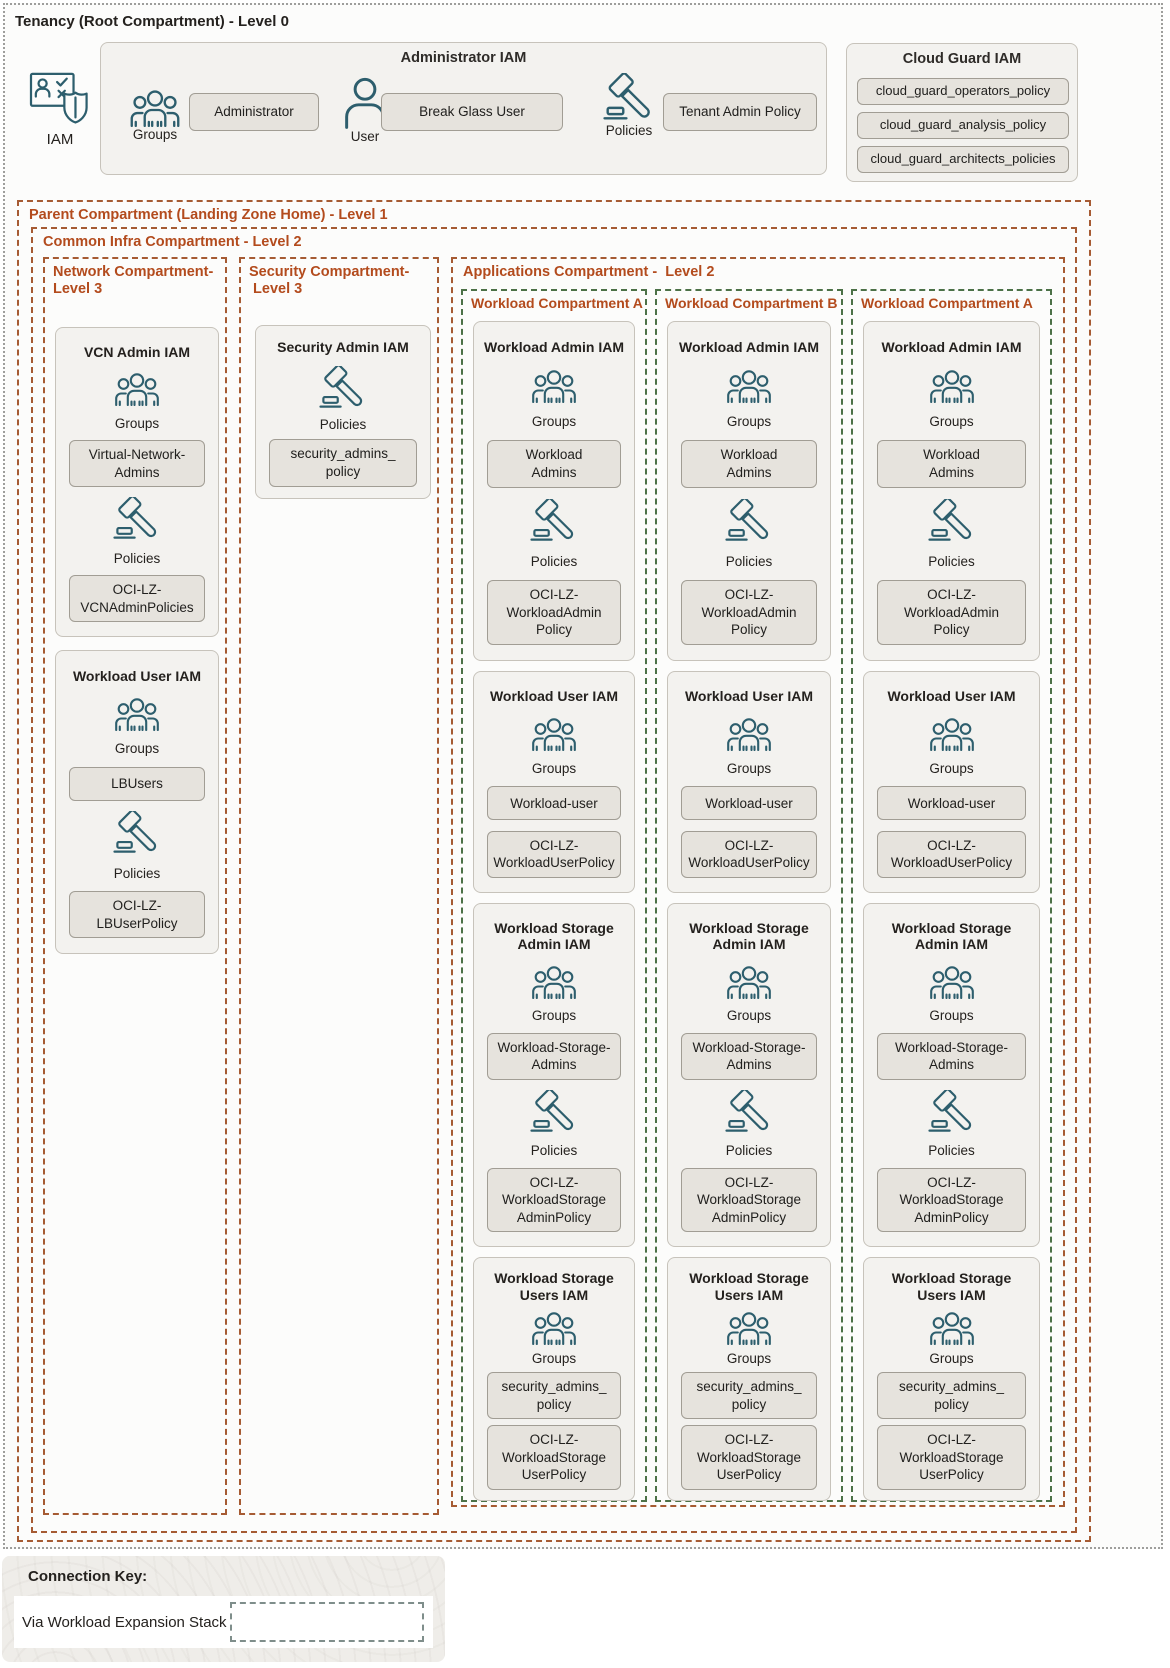 The image size is (1170, 1668). I want to click on connection-key-item-label: Via Workload Expansion Stack, so click(124, 1622).